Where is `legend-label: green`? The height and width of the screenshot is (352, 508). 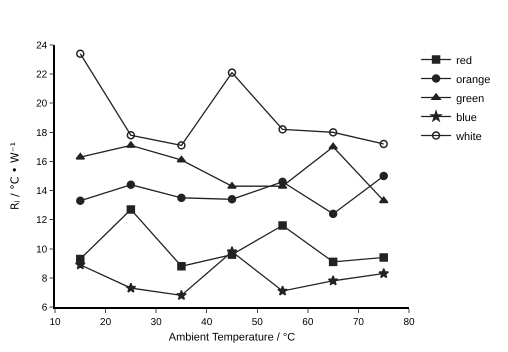
legend-label: green is located at coordinates (470, 98).